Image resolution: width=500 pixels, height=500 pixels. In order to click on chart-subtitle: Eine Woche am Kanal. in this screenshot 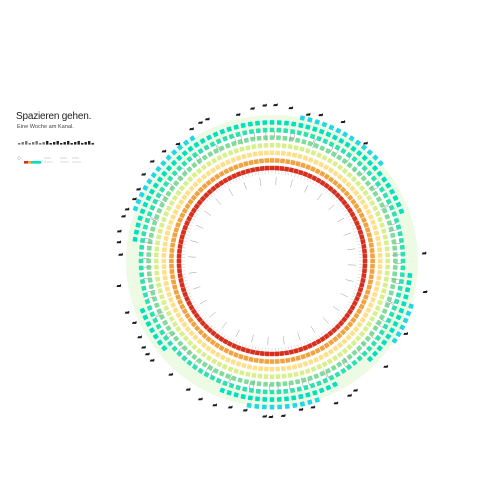, I will do `click(45, 127)`.